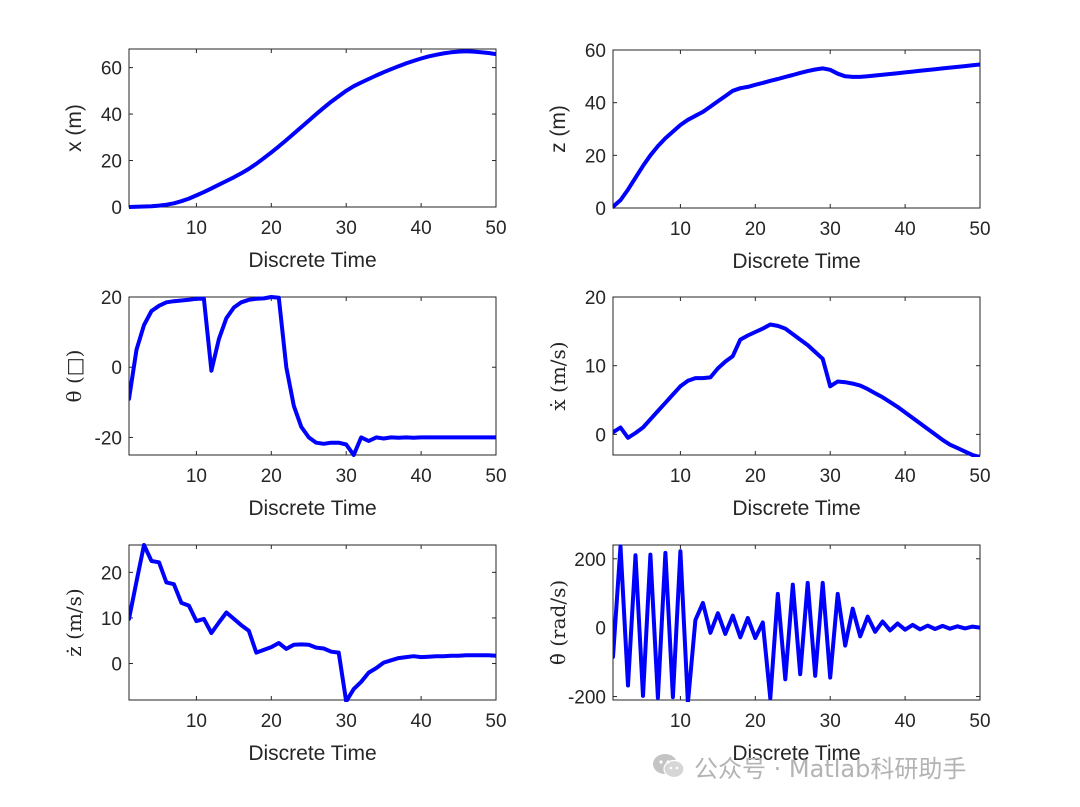  Describe the element at coordinates (558, 375) in the screenshot. I see `y-axis-label: ẋ (m/s)` at that location.